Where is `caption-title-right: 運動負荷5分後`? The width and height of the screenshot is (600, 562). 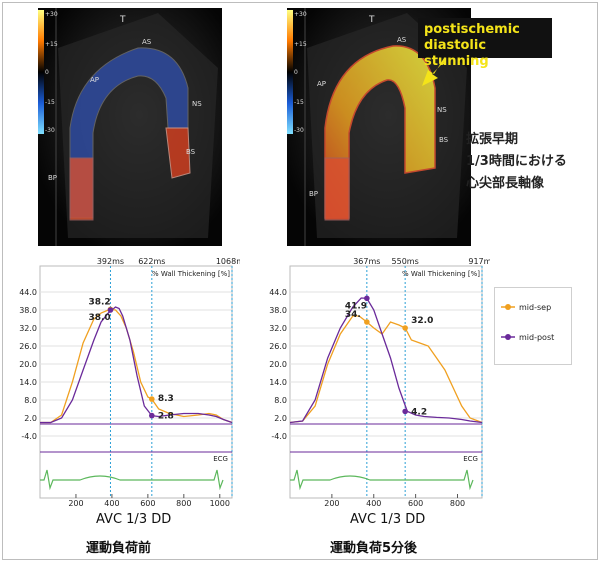 caption-title-right: 運動負荷5分後 is located at coordinates (374, 548).